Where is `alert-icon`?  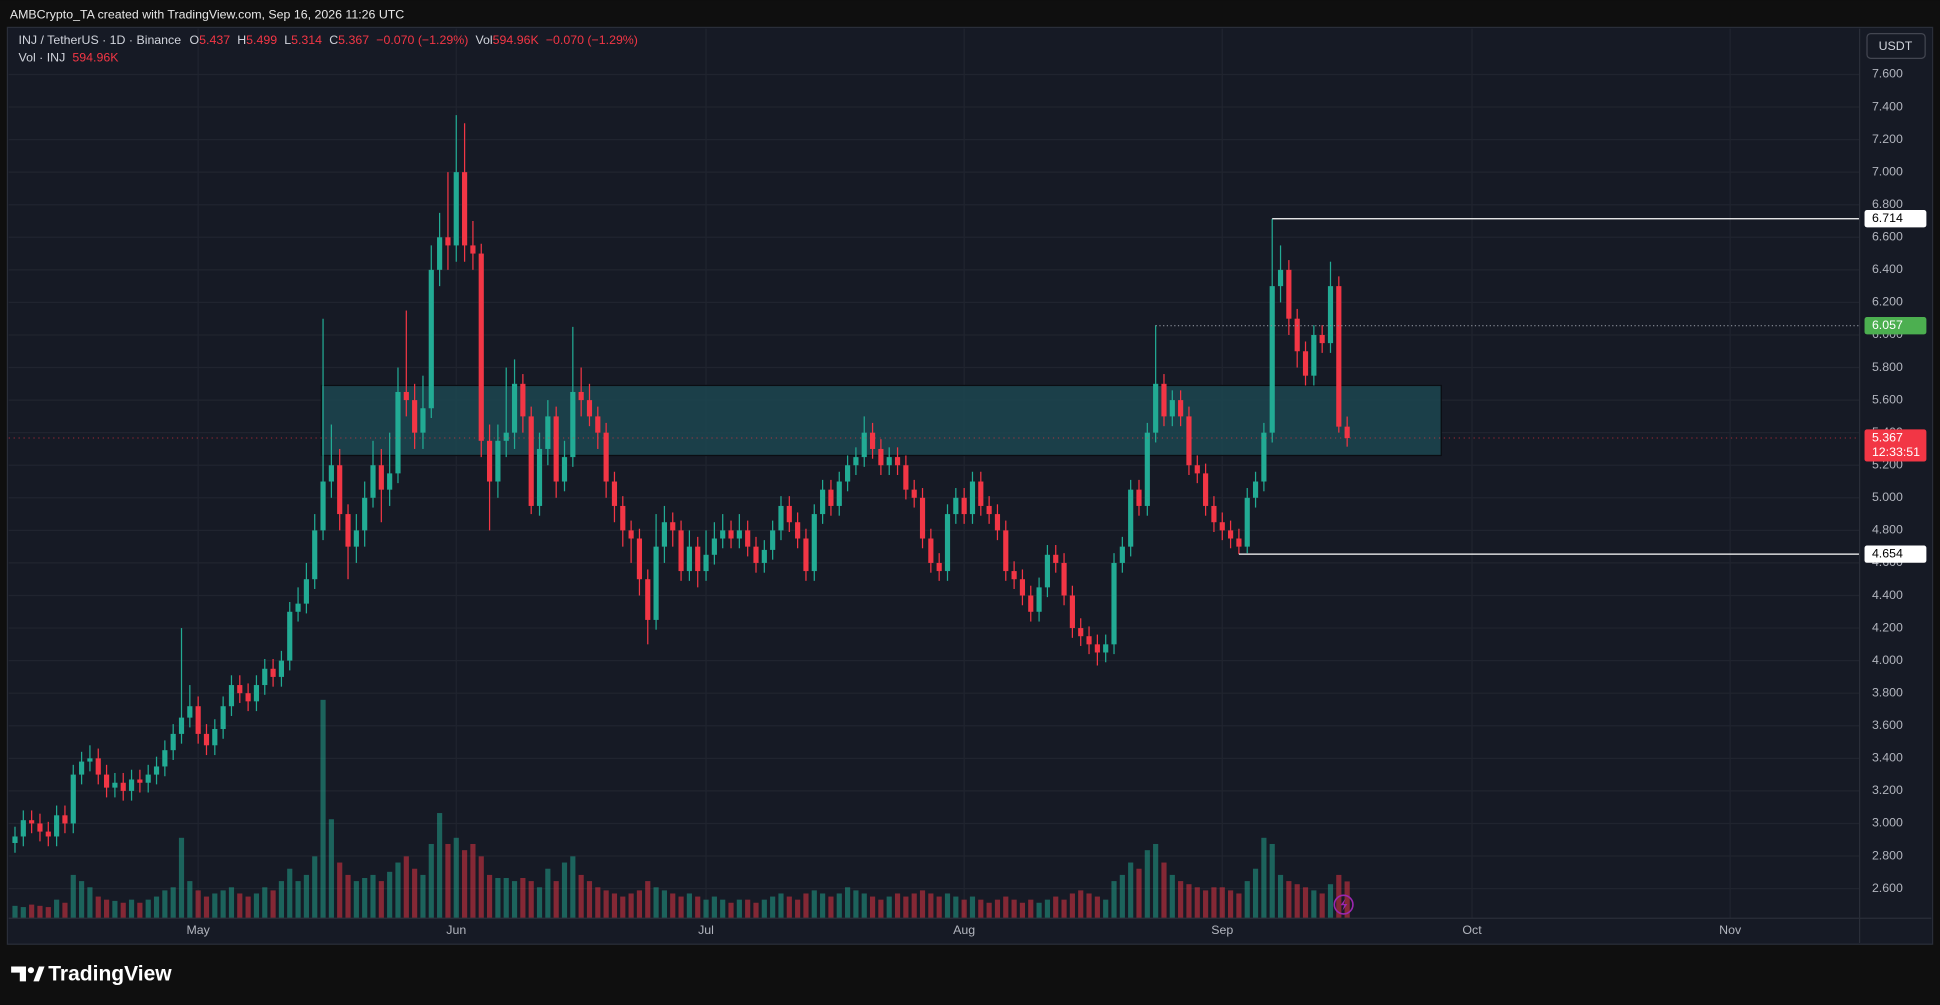
alert-icon is located at coordinates (1343, 904).